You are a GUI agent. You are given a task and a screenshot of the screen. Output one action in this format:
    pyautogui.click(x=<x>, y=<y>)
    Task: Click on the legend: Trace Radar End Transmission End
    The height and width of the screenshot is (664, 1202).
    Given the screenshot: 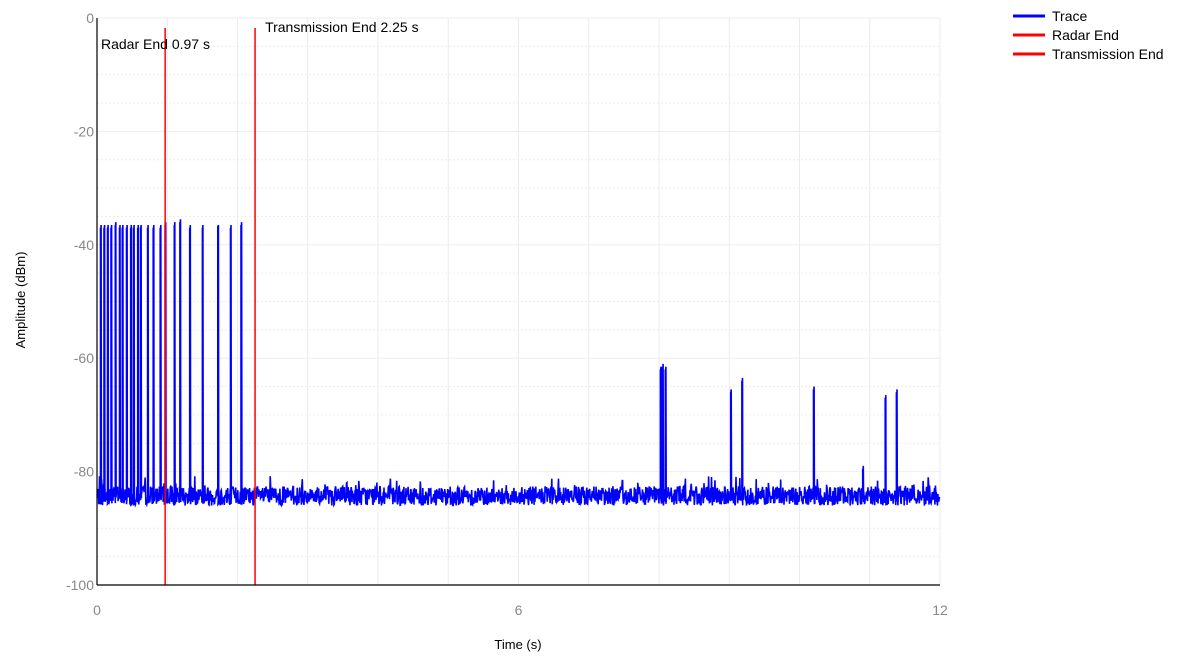 What is the action you would take?
    pyautogui.click(x=1088, y=35)
    